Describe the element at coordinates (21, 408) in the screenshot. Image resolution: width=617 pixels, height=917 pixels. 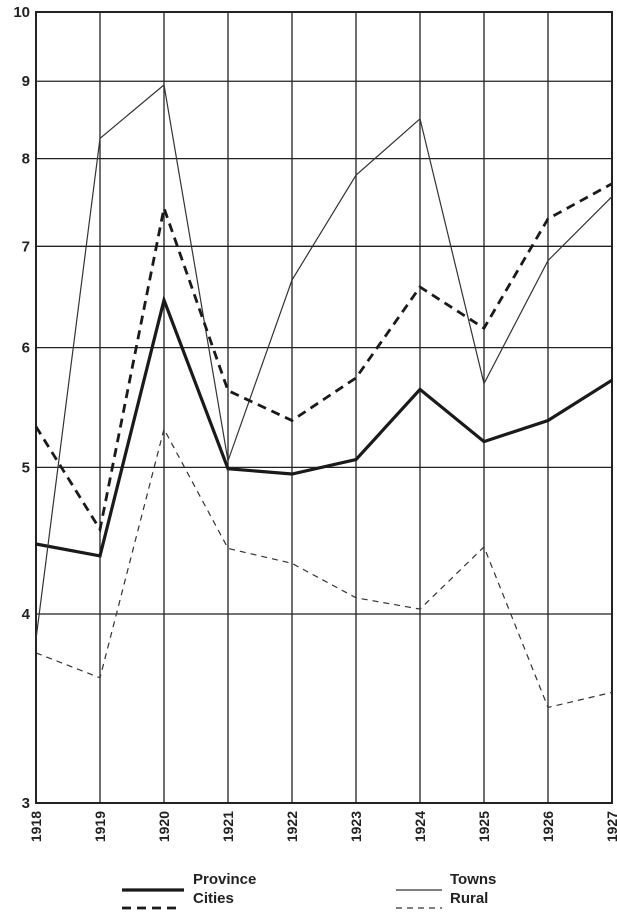
I see `y-axis-ticks: 3 4 5 6 7 8 9 10` at that location.